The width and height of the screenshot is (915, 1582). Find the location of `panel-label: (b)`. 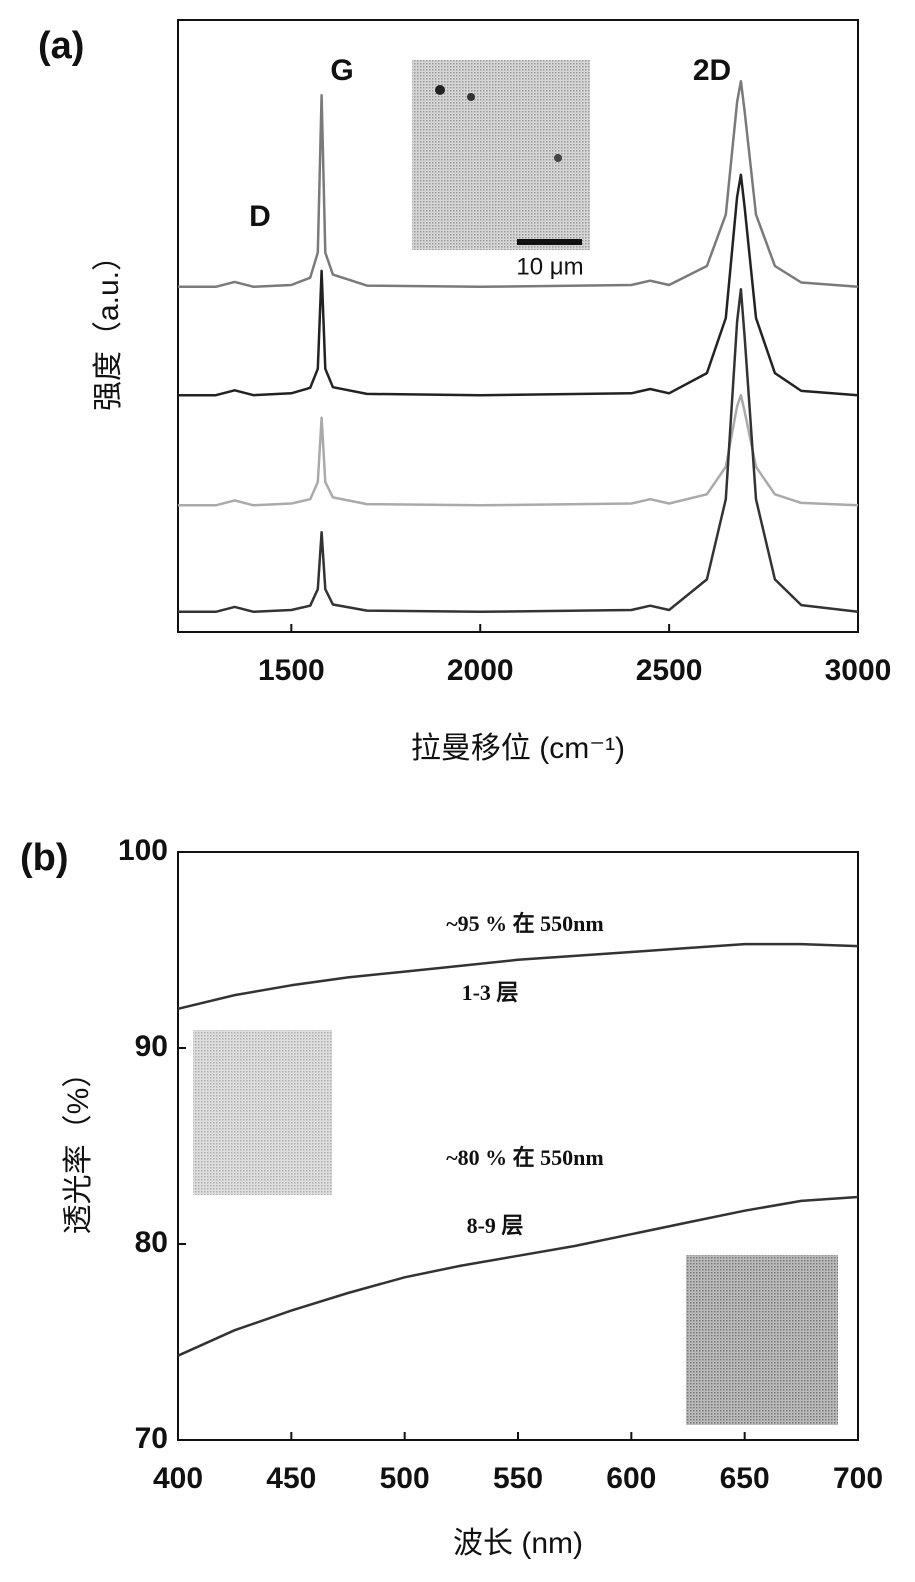

panel-label: (b) is located at coordinates (44, 858).